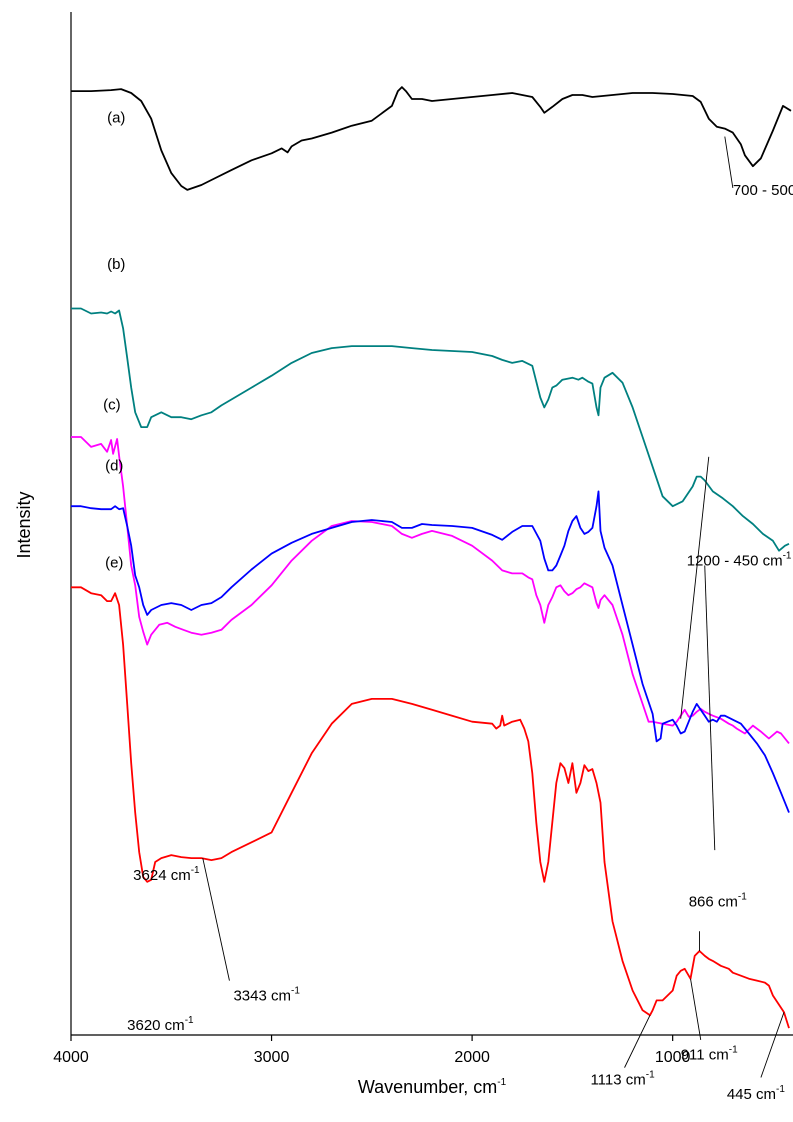  Describe the element at coordinates (114, 341) in the screenshot. I see `series-label-layer: (a) (b) (c) (d) (e)` at that location.